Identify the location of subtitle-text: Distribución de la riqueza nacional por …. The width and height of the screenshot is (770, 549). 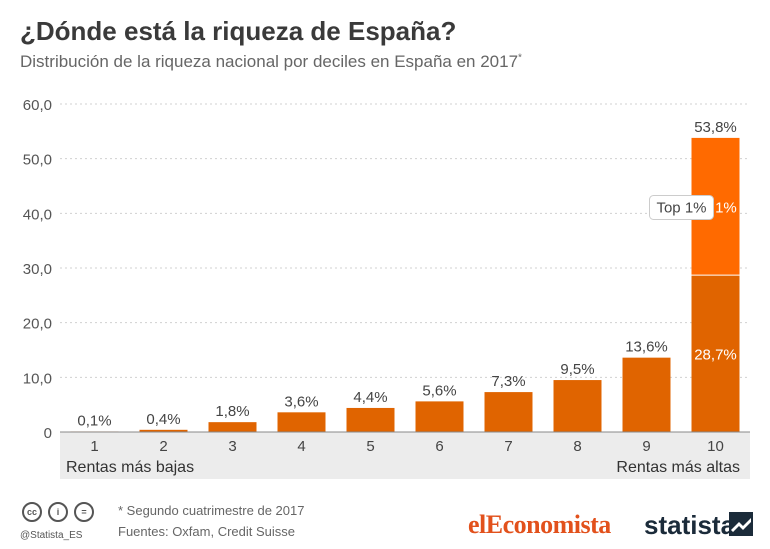
(269, 61).